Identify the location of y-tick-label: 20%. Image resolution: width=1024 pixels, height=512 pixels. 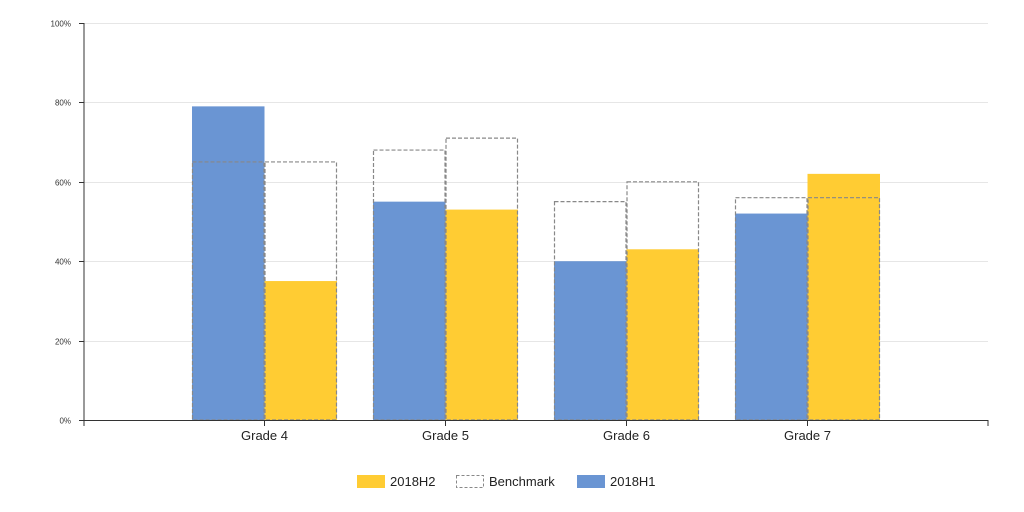
(63, 342).